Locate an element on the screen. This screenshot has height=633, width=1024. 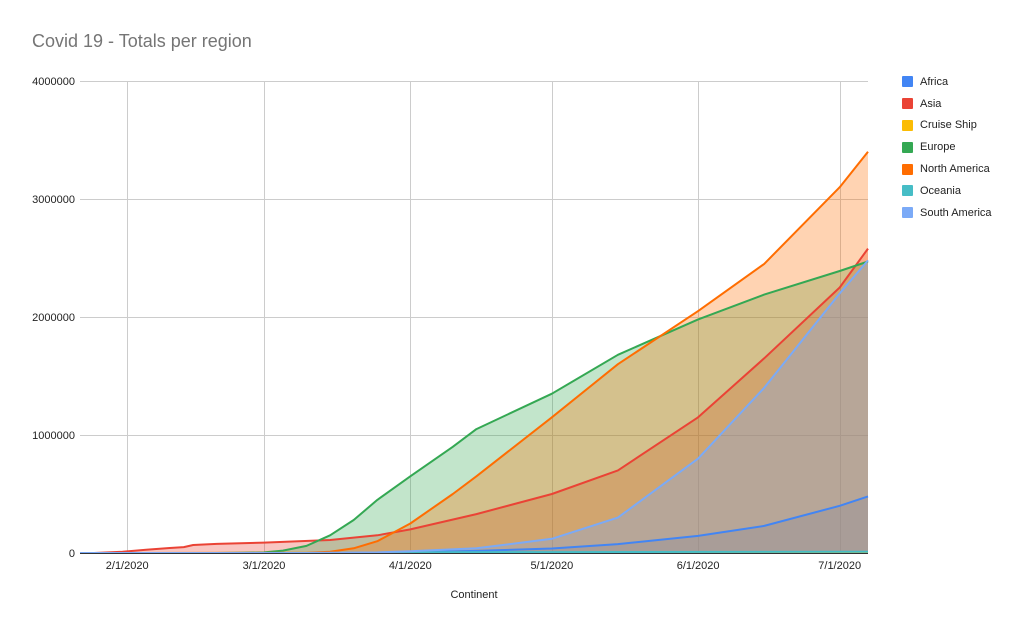
y-tick-labels: 0 1000000 2000000 3000000 4000000 is located at coordinates (53, 318).